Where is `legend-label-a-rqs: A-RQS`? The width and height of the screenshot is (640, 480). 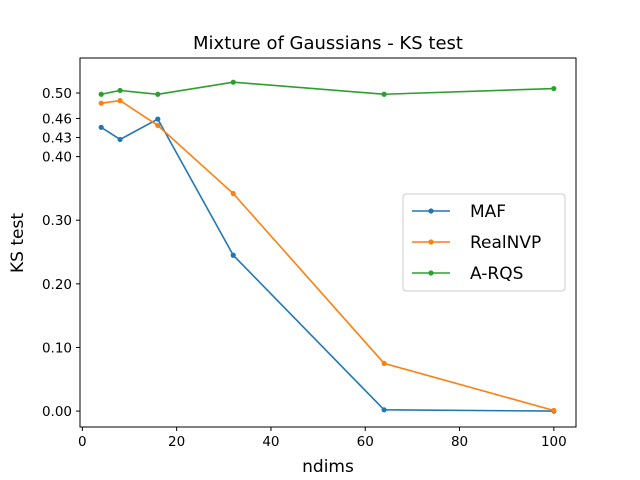 legend-label-a-rqs: A-RQS is located at coordinates (496, 274).